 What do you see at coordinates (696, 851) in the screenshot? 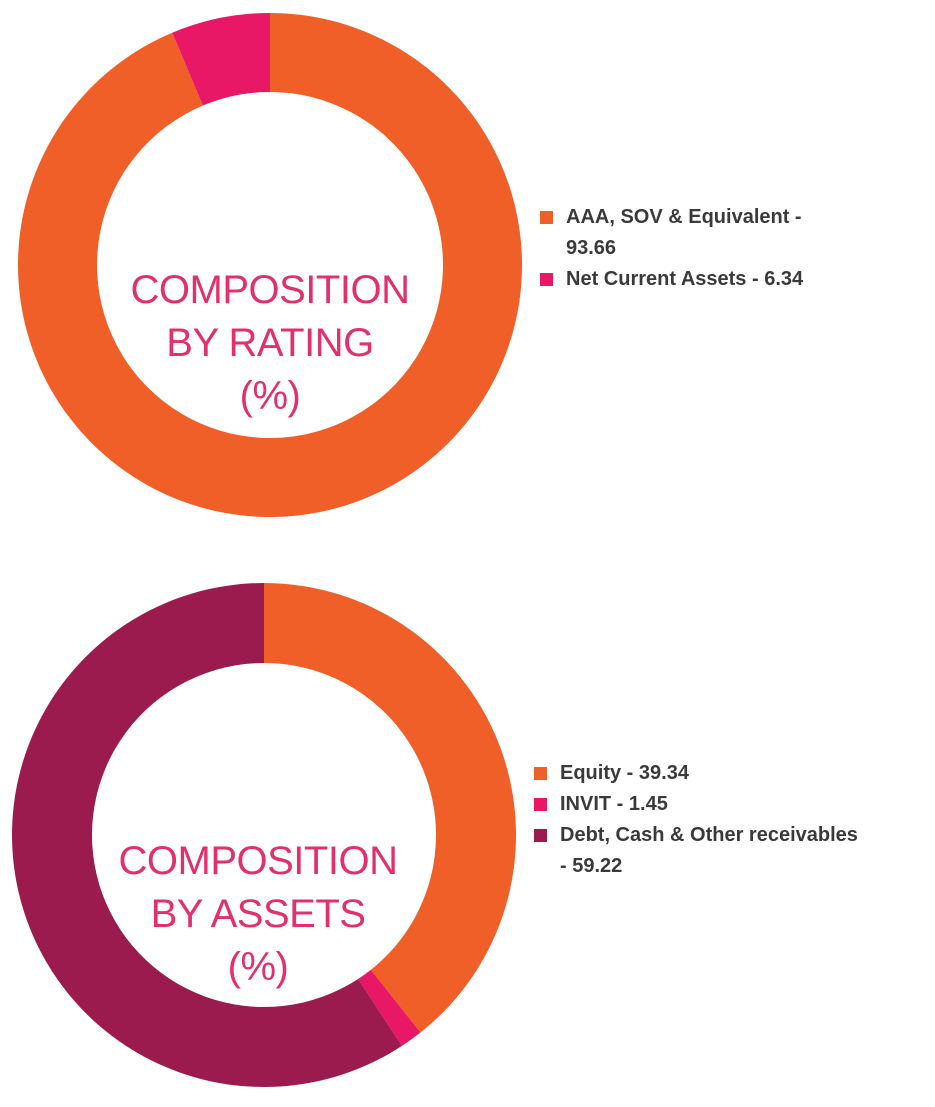
I see `legend-item-debt: Debt, Cash & Other receivables - 59.22` at bounding box center [696, 851].